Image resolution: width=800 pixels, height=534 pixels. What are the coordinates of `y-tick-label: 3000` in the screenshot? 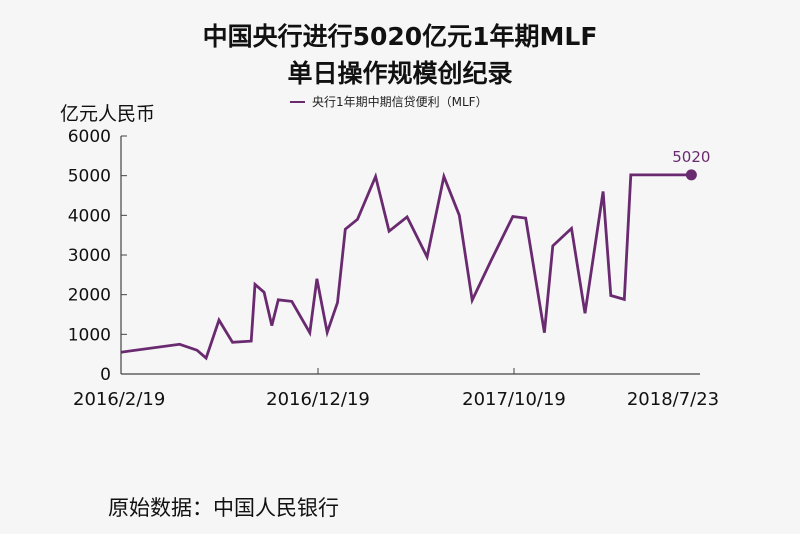 It's located at (89, 256).